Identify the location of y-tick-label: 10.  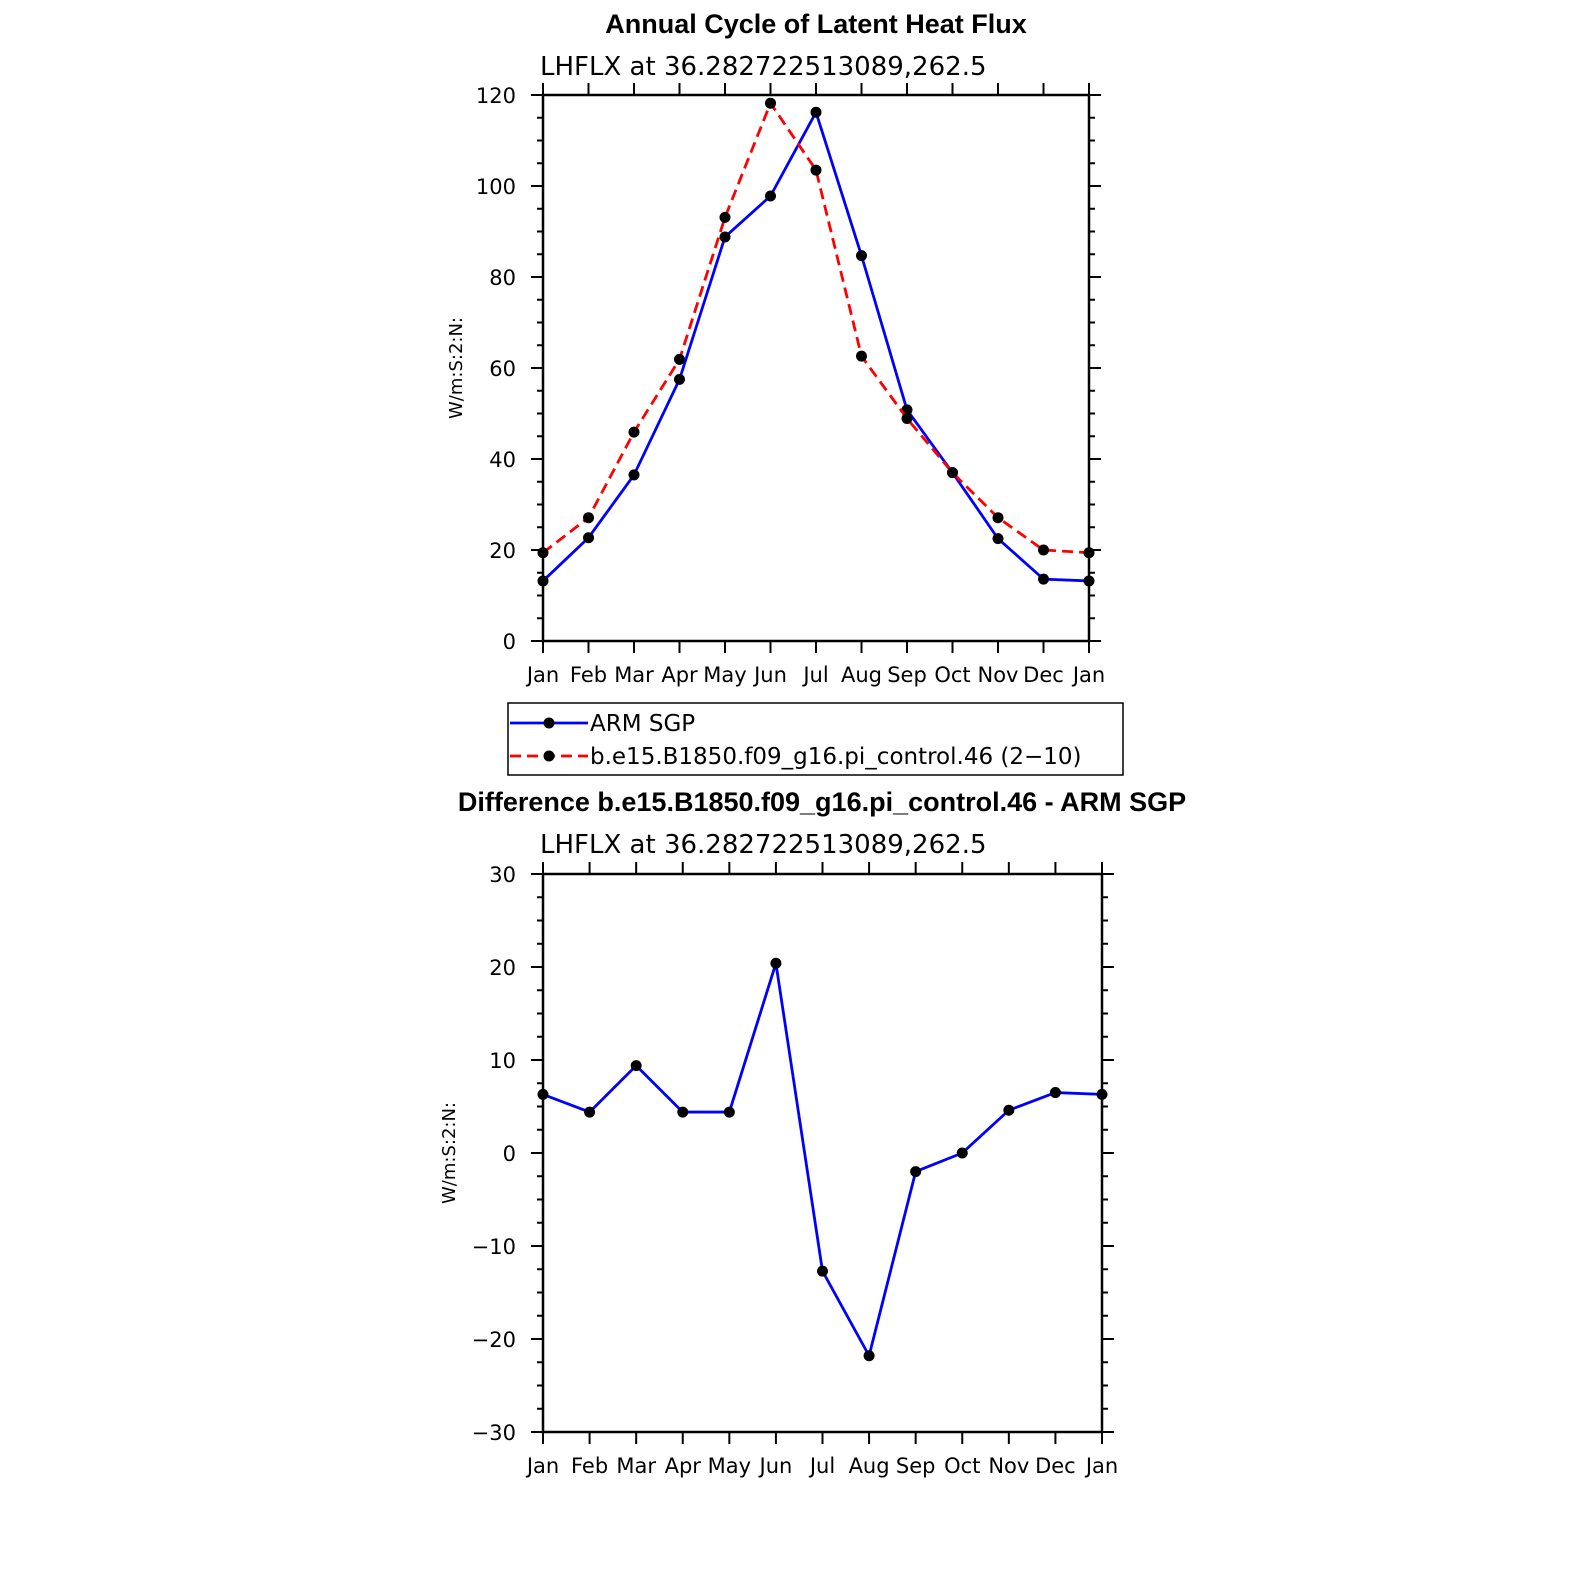
(502, 1061).